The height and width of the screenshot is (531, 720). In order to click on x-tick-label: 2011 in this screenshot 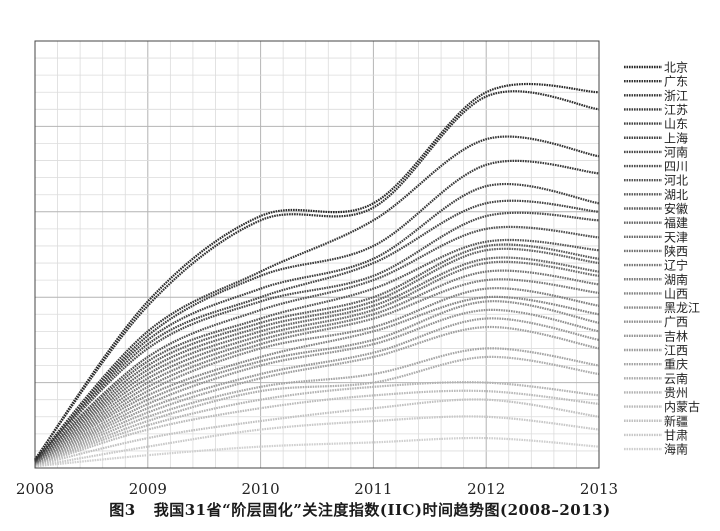, I will do `click(373, 489)`.